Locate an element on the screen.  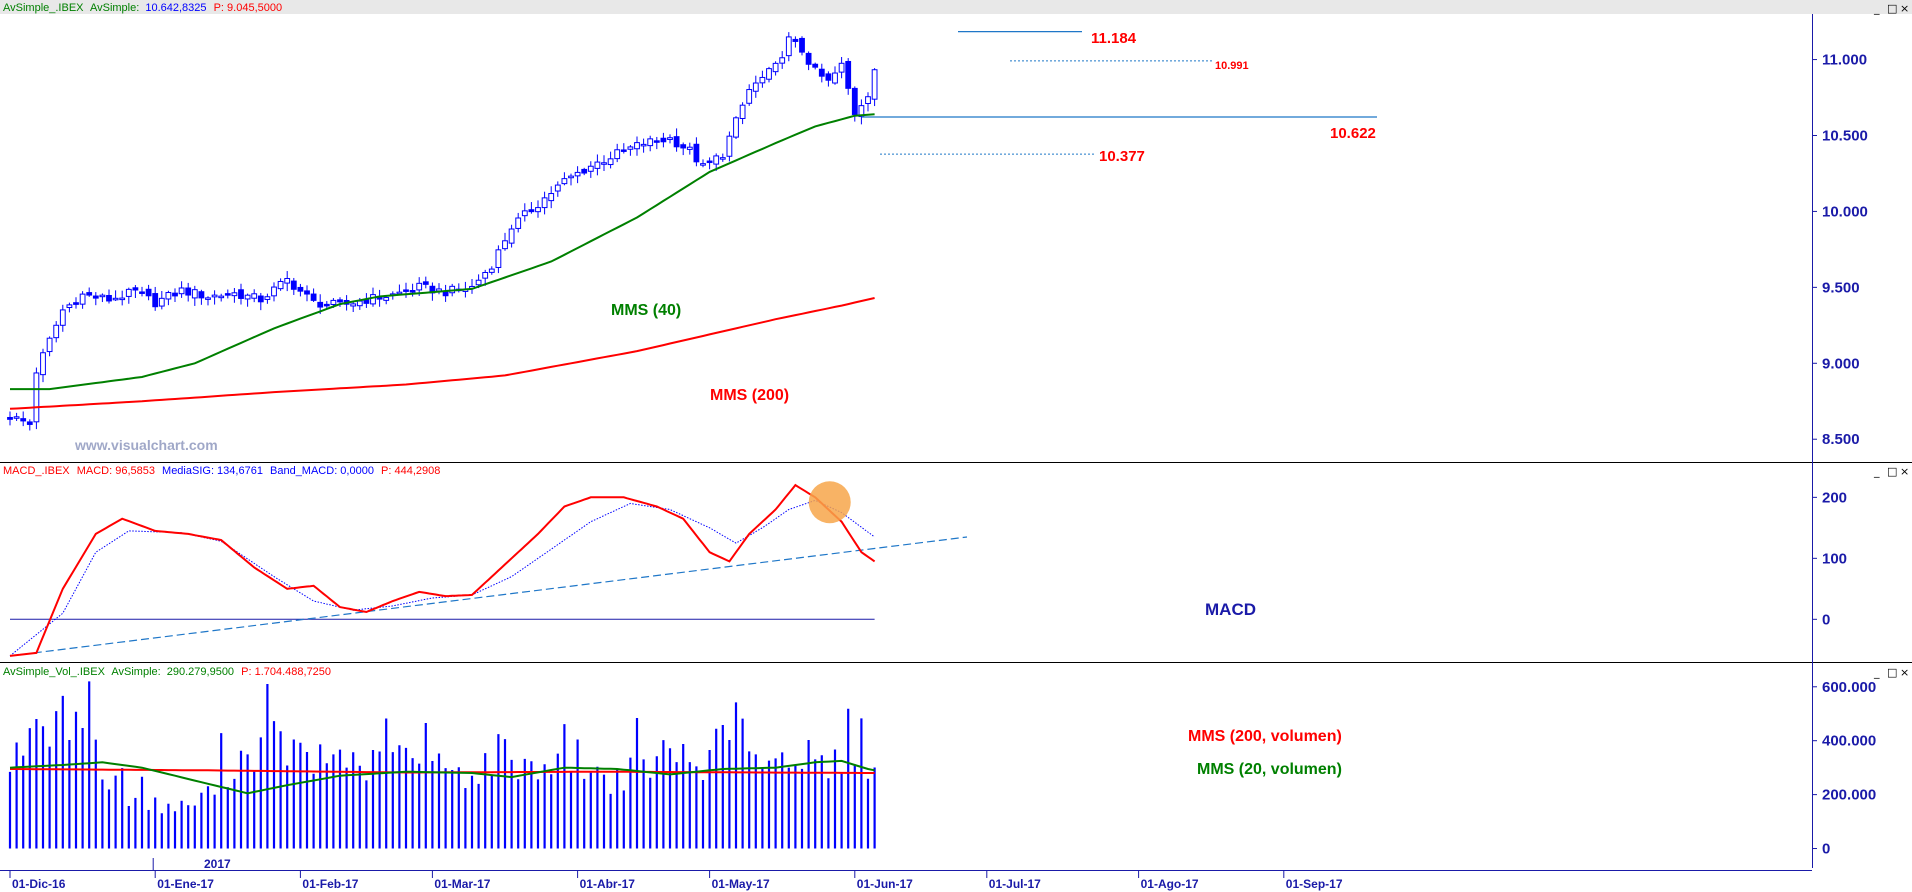
annotation-10377: 10.377 is located at coordinates (1122, 156).